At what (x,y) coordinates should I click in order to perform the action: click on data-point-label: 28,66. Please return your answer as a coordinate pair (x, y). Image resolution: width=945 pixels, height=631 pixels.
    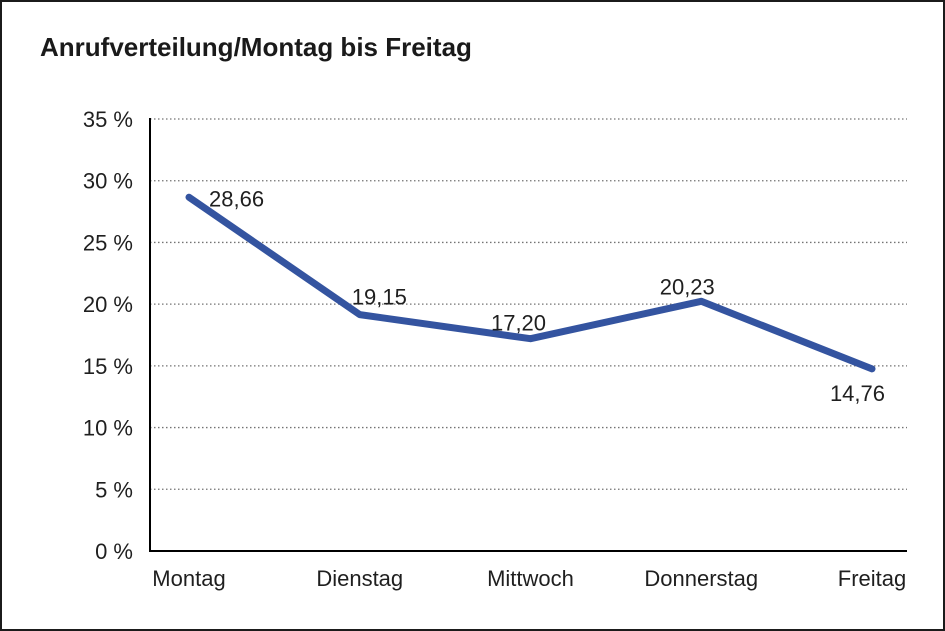
    Looking at the image, I should click on (236, 198).